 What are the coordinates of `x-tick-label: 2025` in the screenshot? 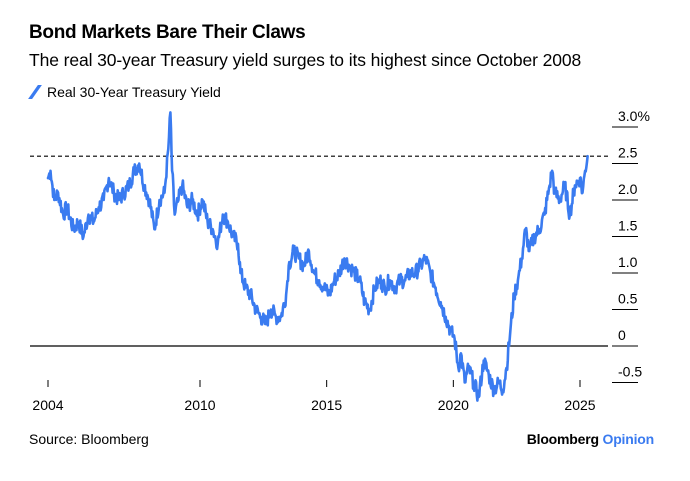 It's located at (579, 405).